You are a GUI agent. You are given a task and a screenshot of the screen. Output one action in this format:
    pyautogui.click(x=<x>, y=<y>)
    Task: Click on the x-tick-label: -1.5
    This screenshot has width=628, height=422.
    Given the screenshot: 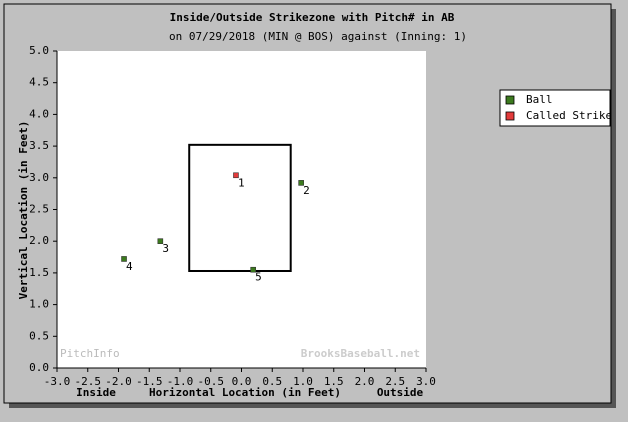 What is the action you would take?
    pyautogui.click(x=149, y=381)
    